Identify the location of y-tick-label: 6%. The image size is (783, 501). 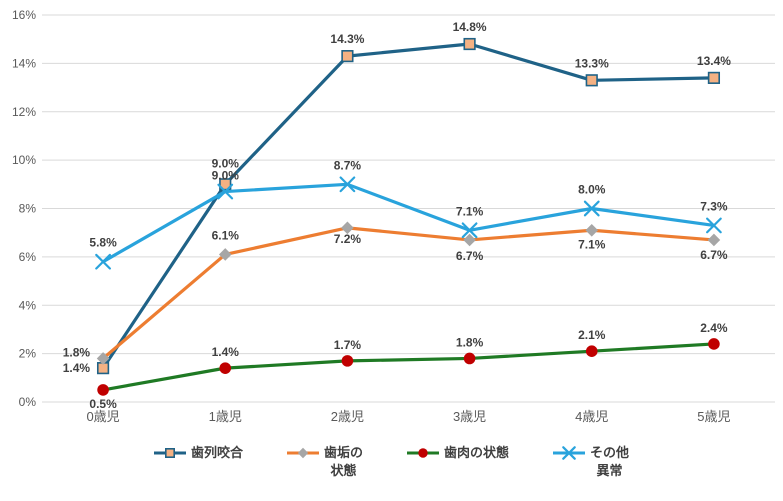
(28, 257).